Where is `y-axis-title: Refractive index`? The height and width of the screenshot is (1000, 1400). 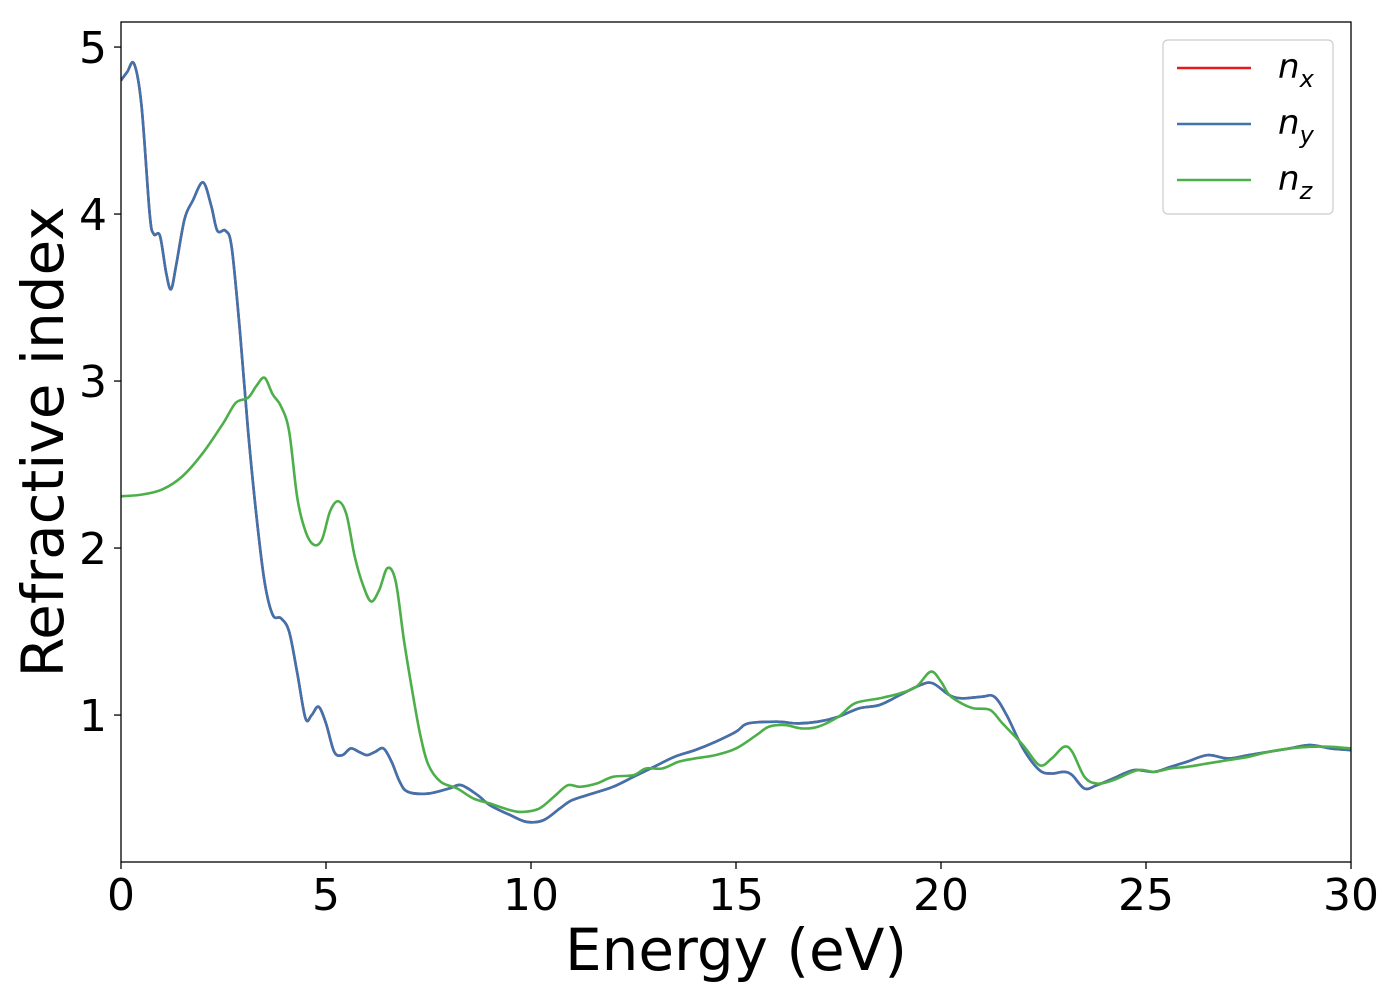 y-axis-title: Refractive index is located at coordinates (43, 441).